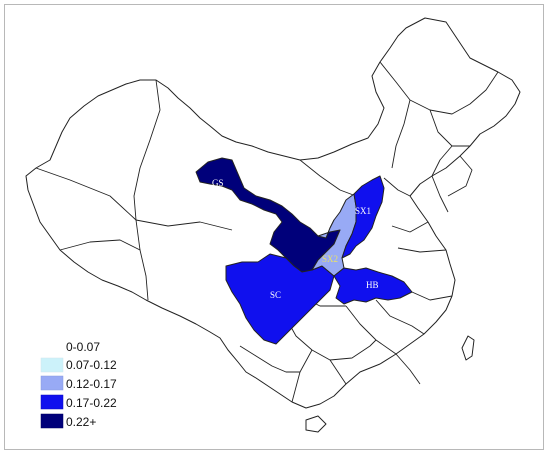 Image resolution: width=550 pixels, height=456 pixels. I want to click on hainan-island, so click(316, 424).